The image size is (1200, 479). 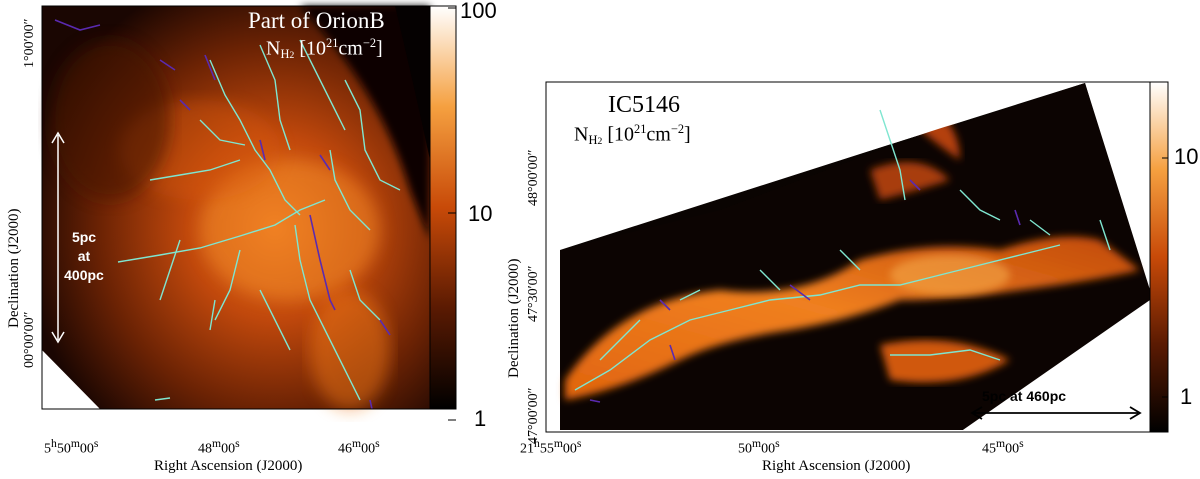 What do you see at coordinates (514, 318) in the screenshot?
I see `ic5146-y-axis-label: Declination (J2000)` at bounding box center [514, 318].